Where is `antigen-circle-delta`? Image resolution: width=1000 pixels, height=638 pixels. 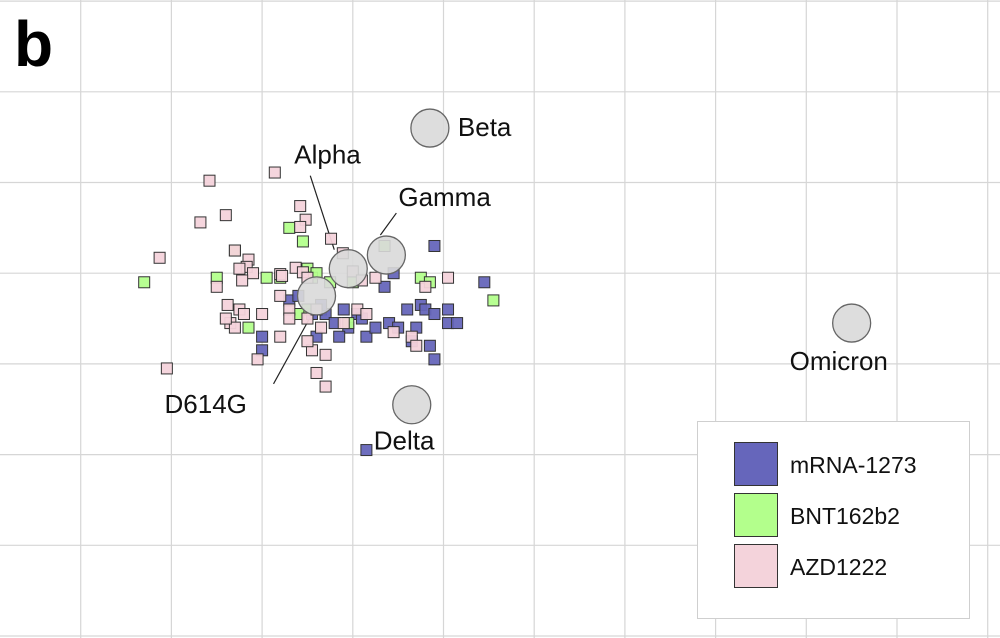 antigen-circle-delta is located at coordinates (412, 405).